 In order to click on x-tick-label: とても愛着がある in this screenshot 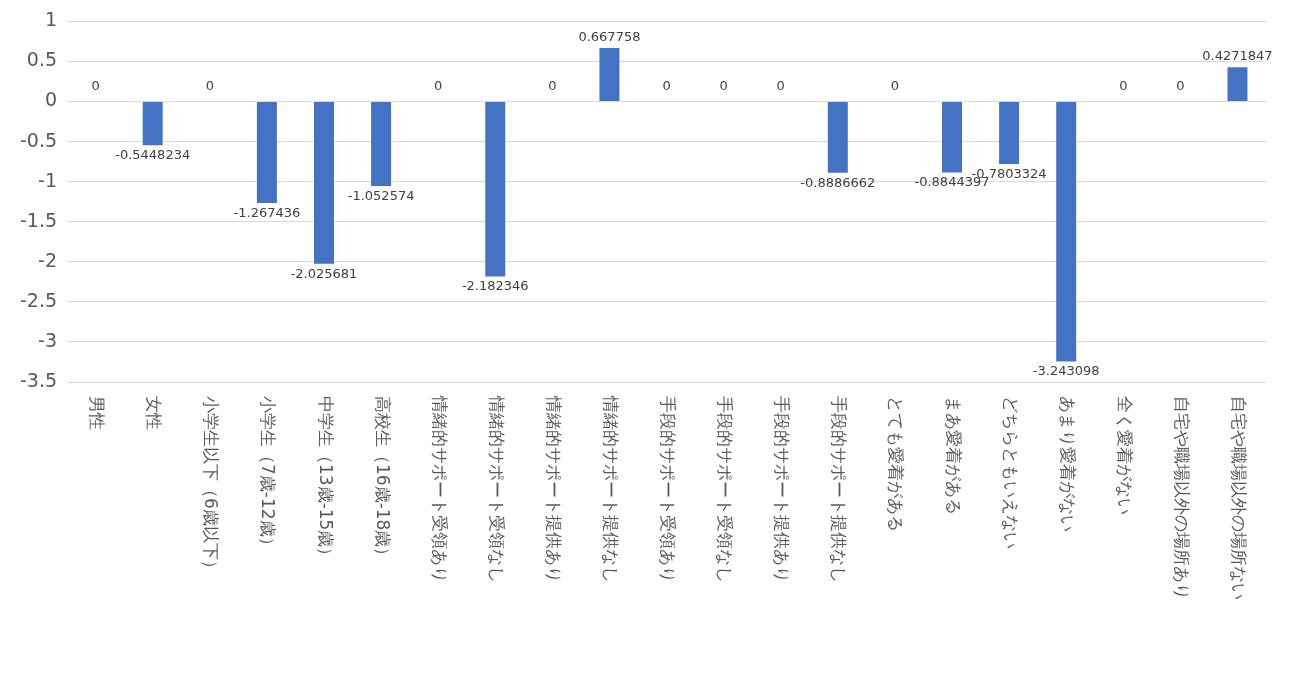, I will do `click(896, 464)`.